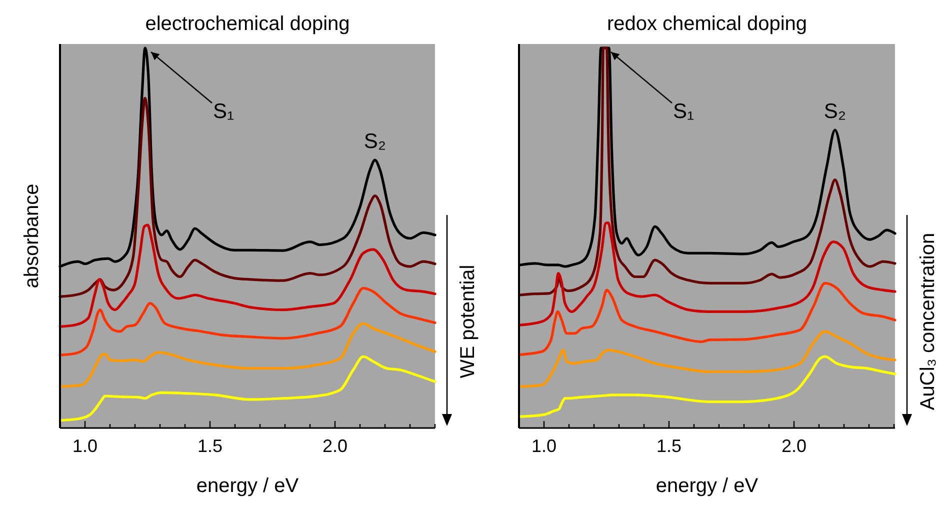 The width and height of the screenshot is (943, 507). What do you see at coordinates (247, 24) in the screenshot?
I see `chart-title: electrochemical doping` at bounding box center [247, 24].